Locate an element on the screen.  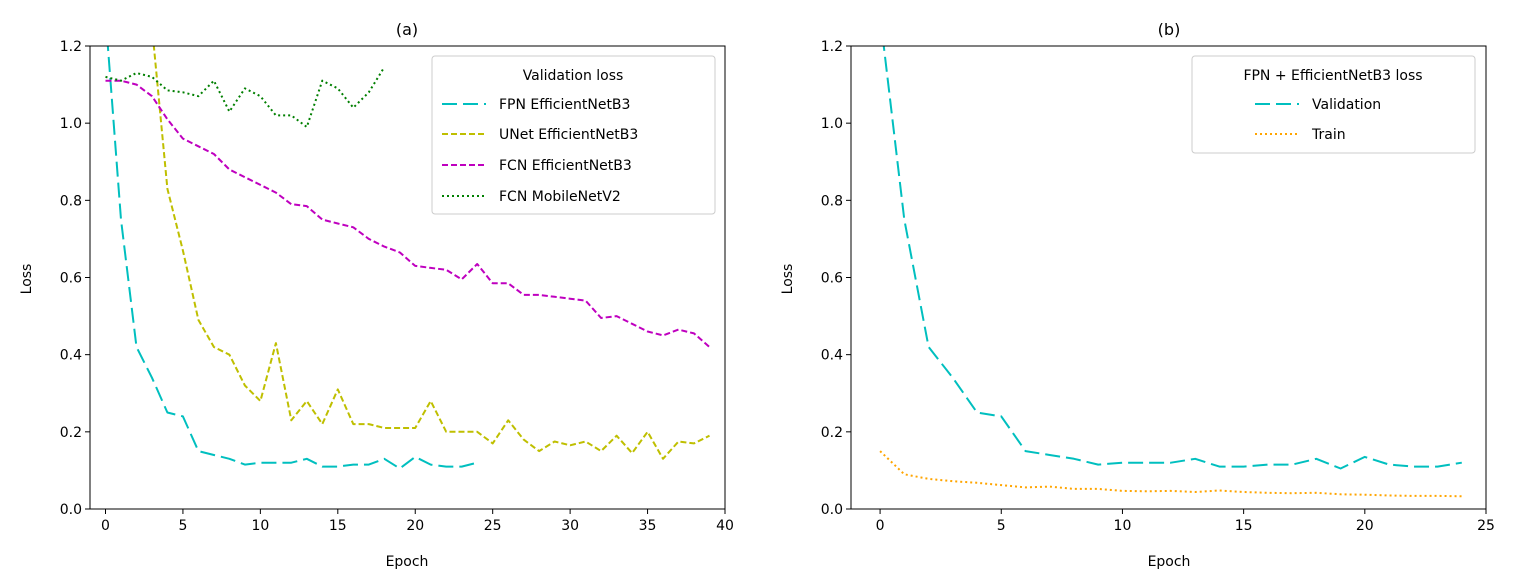
panel-a-title: (a) is located at coordinates (407, 29).